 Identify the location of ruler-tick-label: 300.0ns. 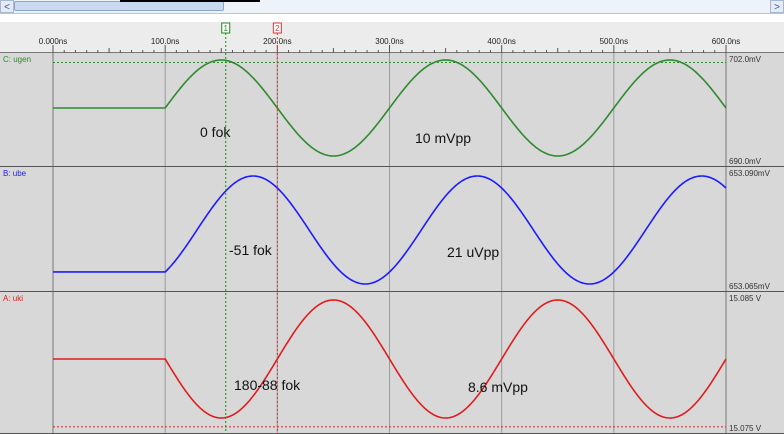
(389, 41).